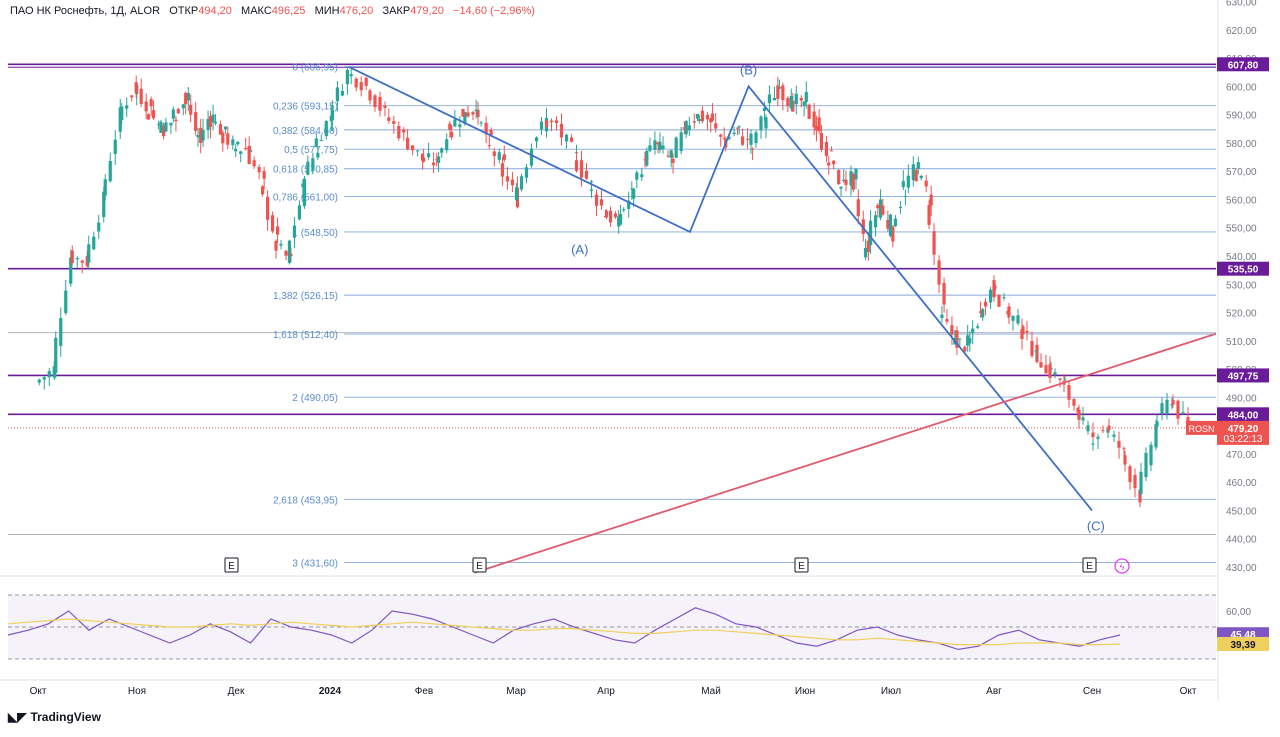 This screenshot has width=1280, height=737. I want to click on x-tick-label: Июл, so click(891, 691).